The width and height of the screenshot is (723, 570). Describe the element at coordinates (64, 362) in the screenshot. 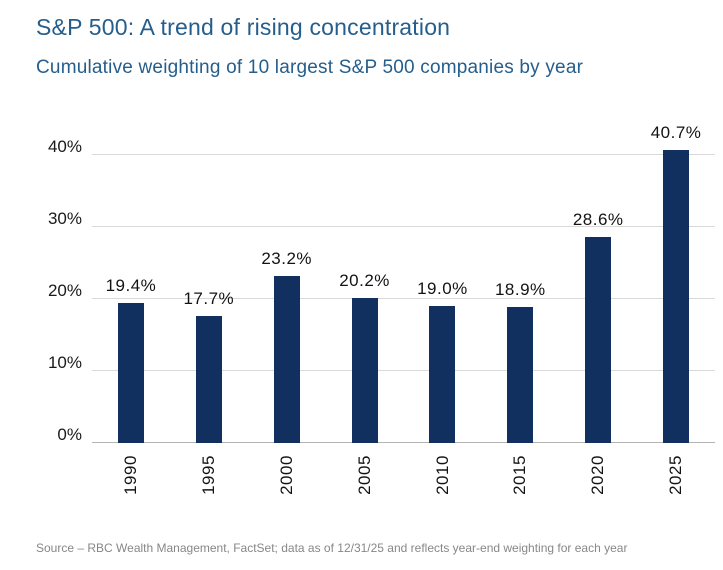

I see `y-tick-label: 10%` at that location.